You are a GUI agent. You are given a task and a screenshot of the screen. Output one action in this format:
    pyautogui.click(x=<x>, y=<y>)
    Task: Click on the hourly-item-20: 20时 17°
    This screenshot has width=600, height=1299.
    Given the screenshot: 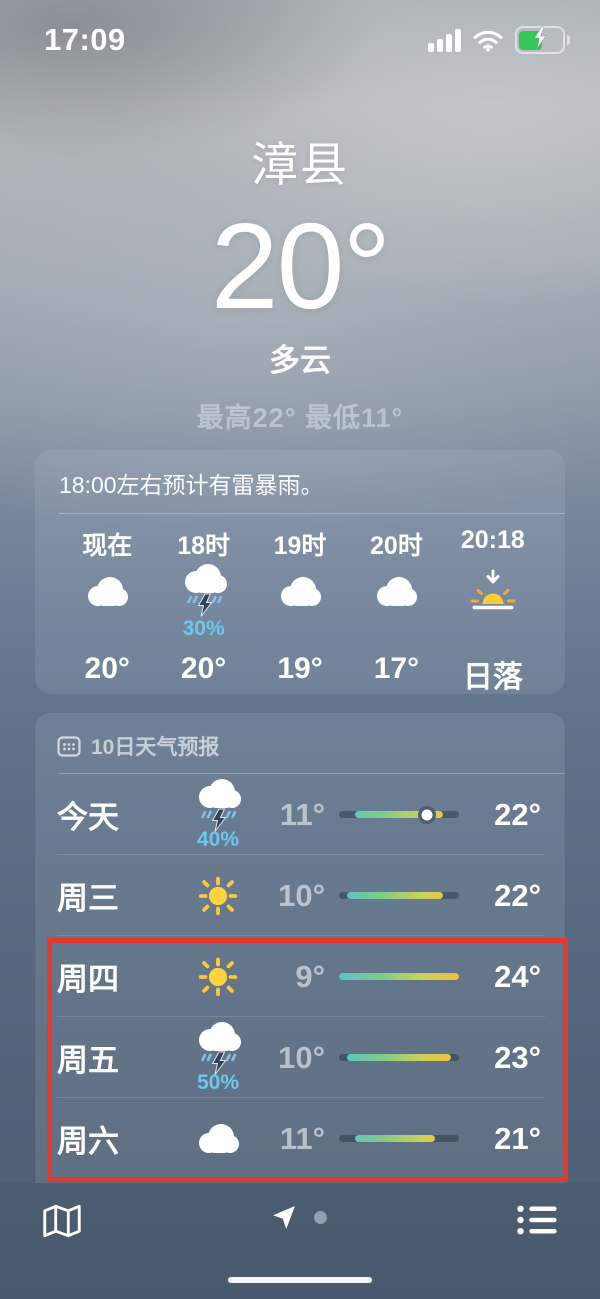 What is the action you would take?
    pyautogui.click(x=396, y=611)
    